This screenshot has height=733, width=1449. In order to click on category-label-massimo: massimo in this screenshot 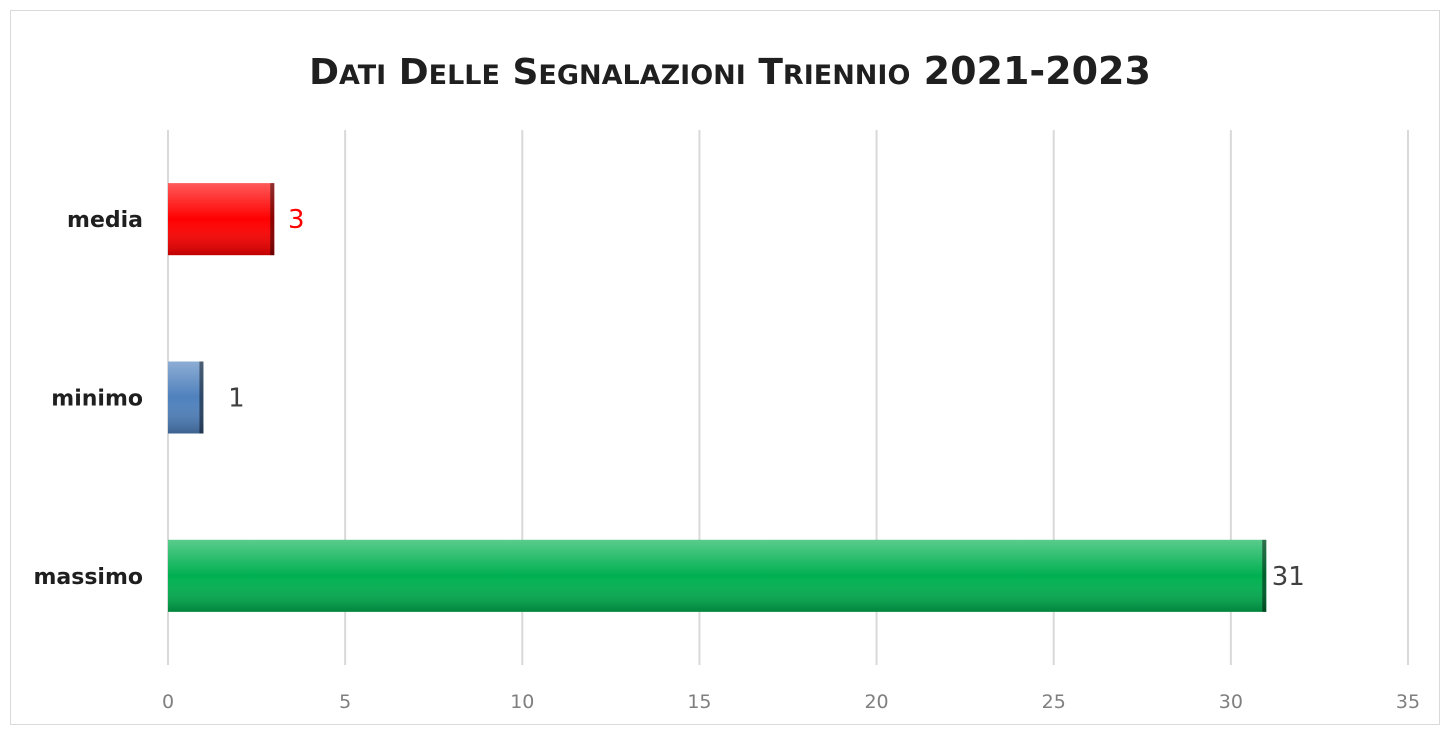, I will do `click(88, 577)`.